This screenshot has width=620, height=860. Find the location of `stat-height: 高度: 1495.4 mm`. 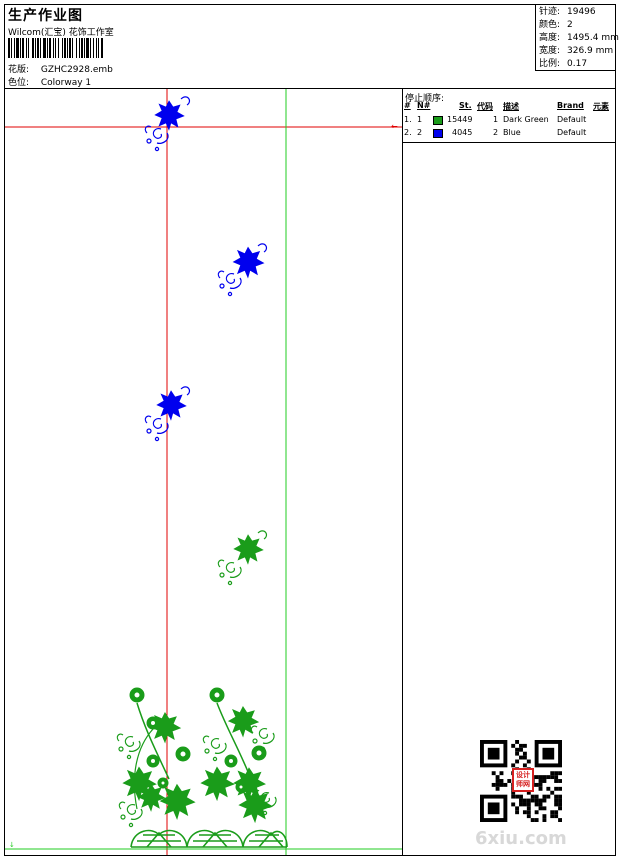

stat-height: 高度: 1495.4 mm is located at coordinates (579, 38).